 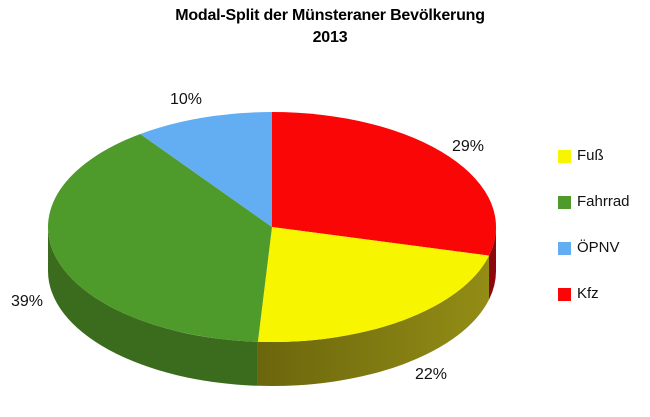 I want to click on pie-slice-oepnv, so click(x=206, y=169).